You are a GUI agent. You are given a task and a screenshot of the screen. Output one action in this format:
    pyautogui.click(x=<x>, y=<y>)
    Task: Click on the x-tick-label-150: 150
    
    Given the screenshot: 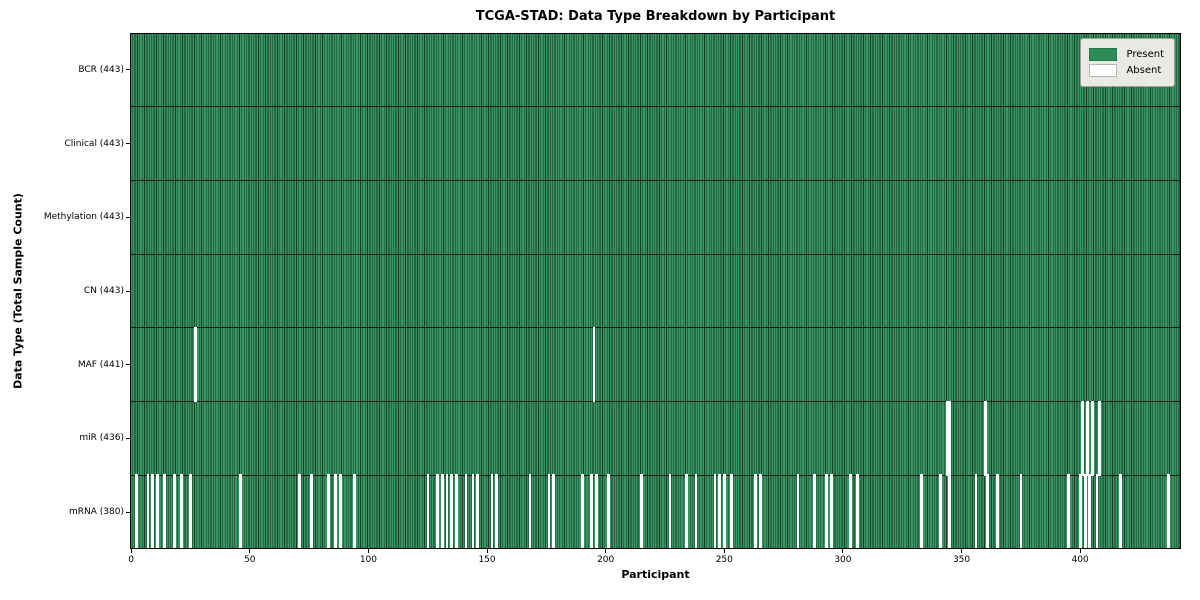 What is the action you would take?
    pyautogui.click(x=487, y=560)
    